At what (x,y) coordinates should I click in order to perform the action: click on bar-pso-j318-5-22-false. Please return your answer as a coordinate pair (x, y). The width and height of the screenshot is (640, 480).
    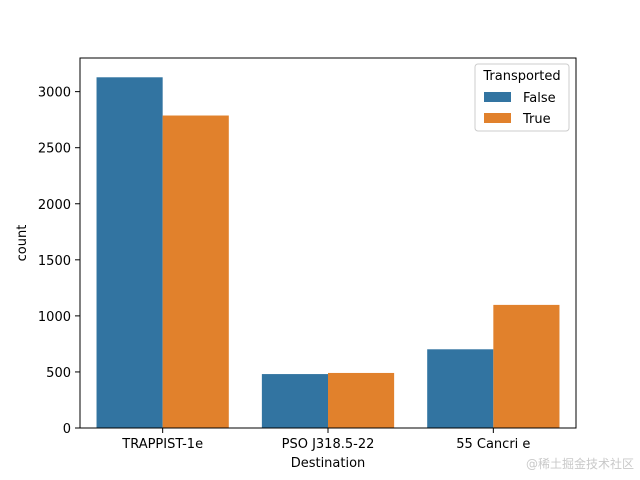
    Looking at the image, I should click on (294, 401).